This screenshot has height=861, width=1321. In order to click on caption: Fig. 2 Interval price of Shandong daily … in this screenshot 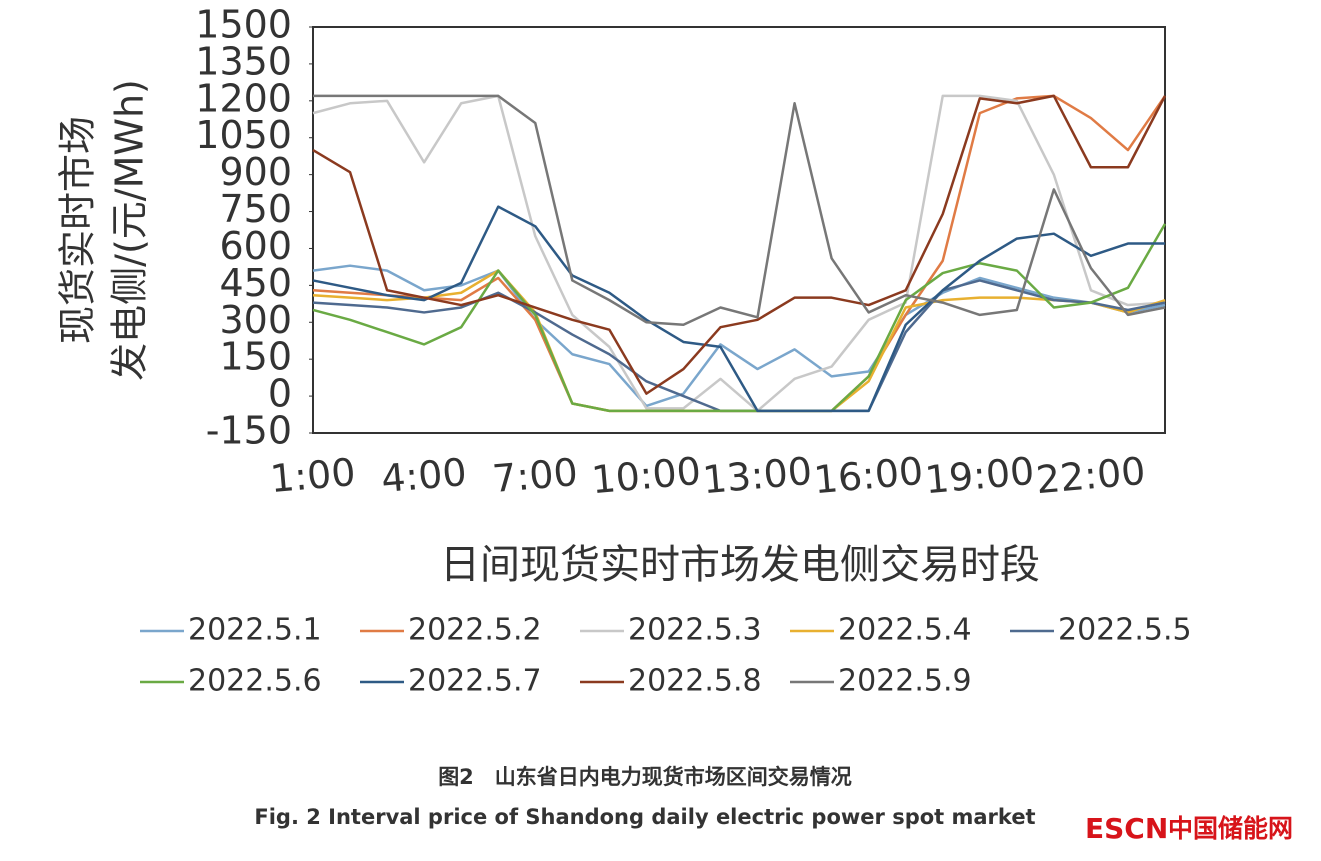, I will do `click(644, 817)`.